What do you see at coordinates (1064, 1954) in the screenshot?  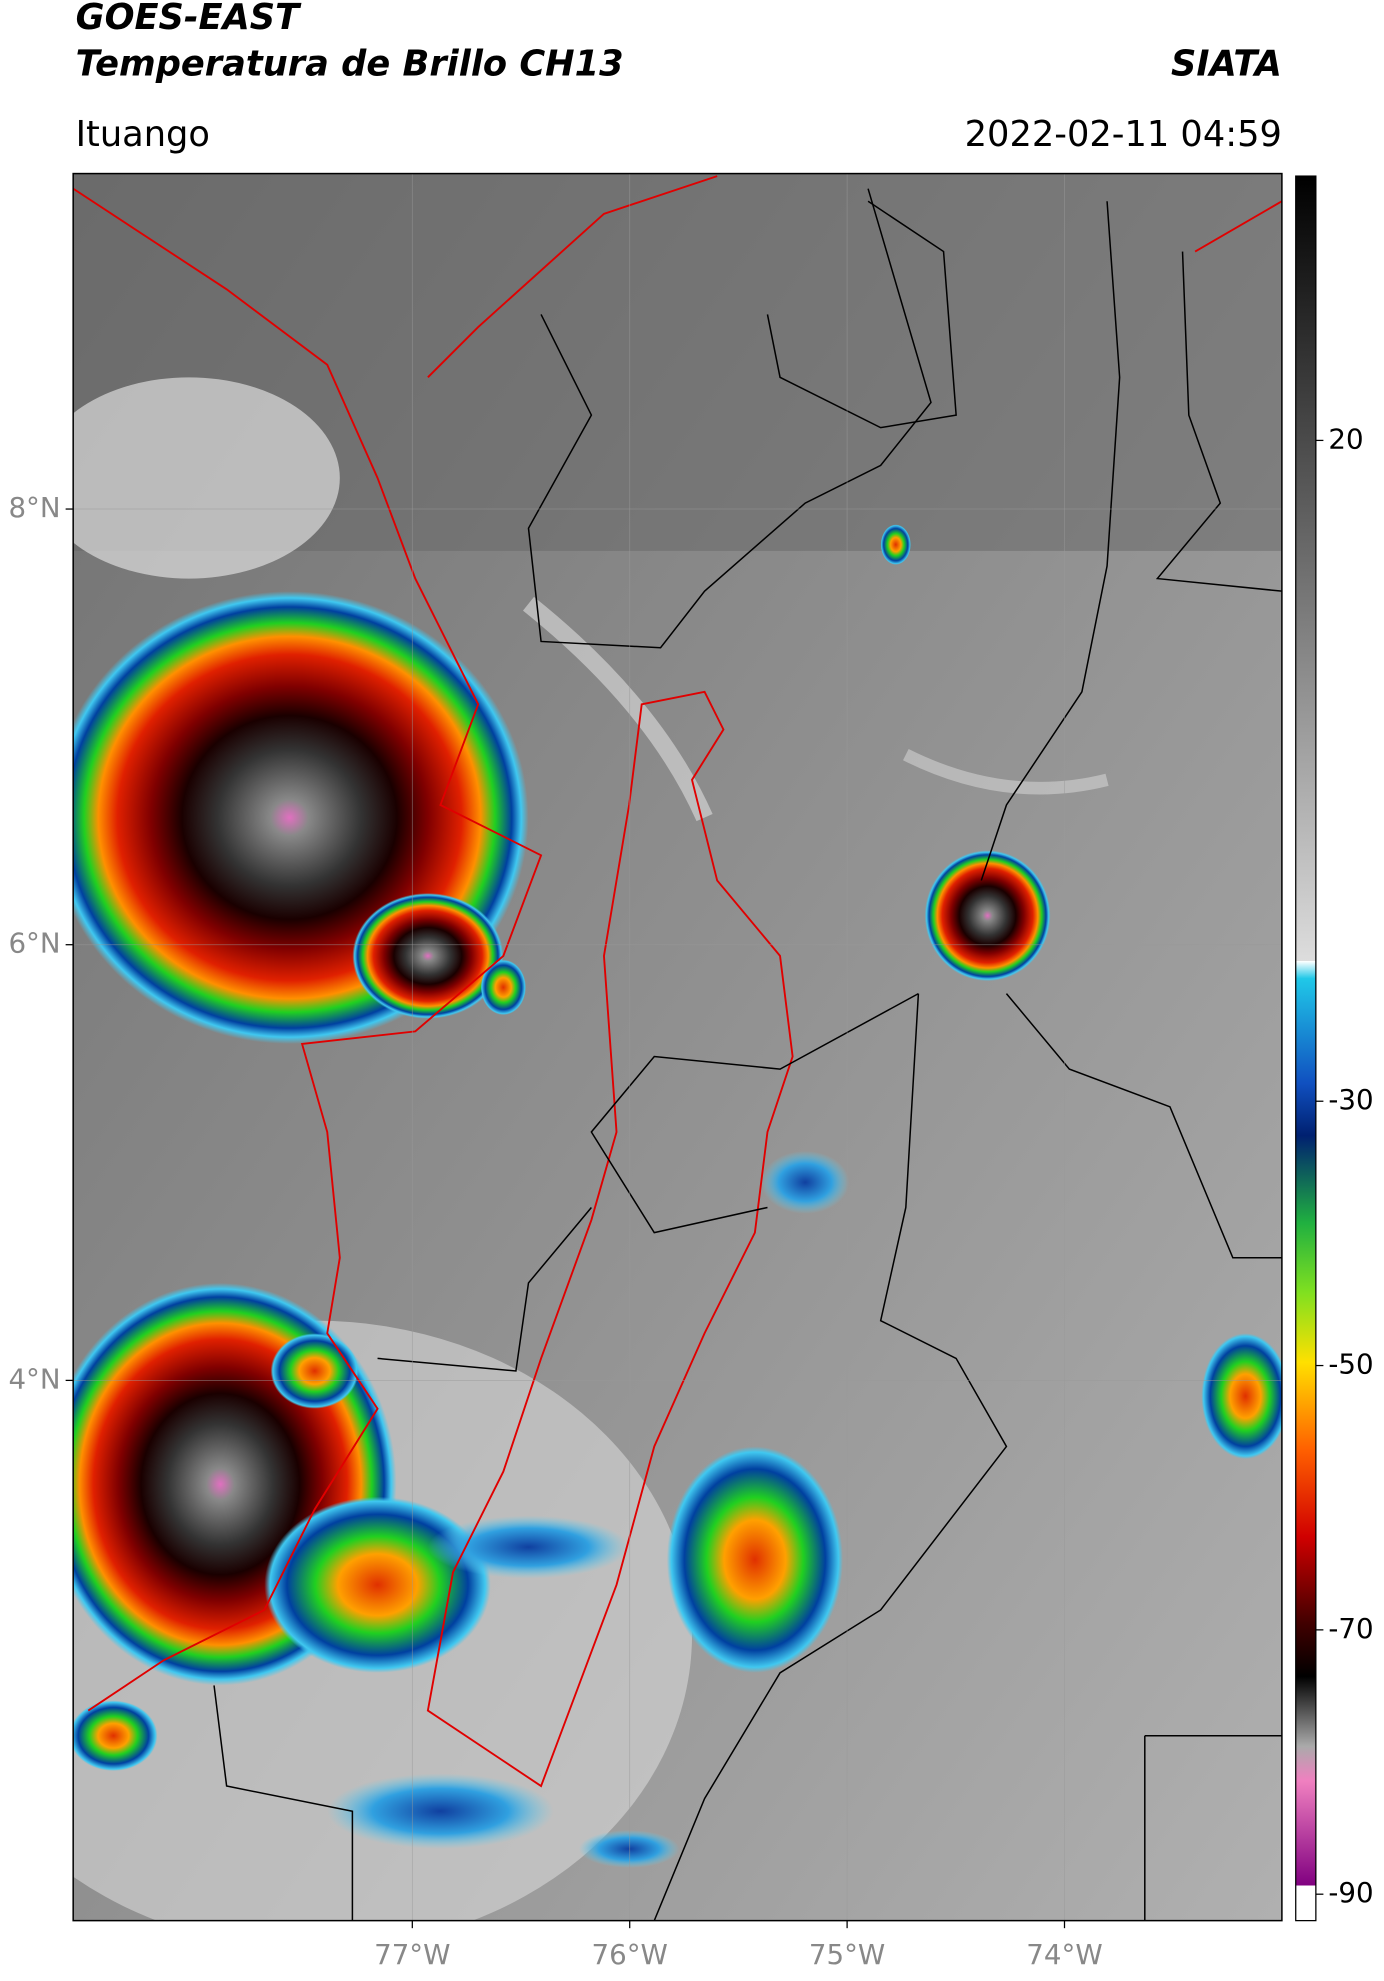 I see `lon-tick-label: 74°W` at bounding box center [1064, 1954].